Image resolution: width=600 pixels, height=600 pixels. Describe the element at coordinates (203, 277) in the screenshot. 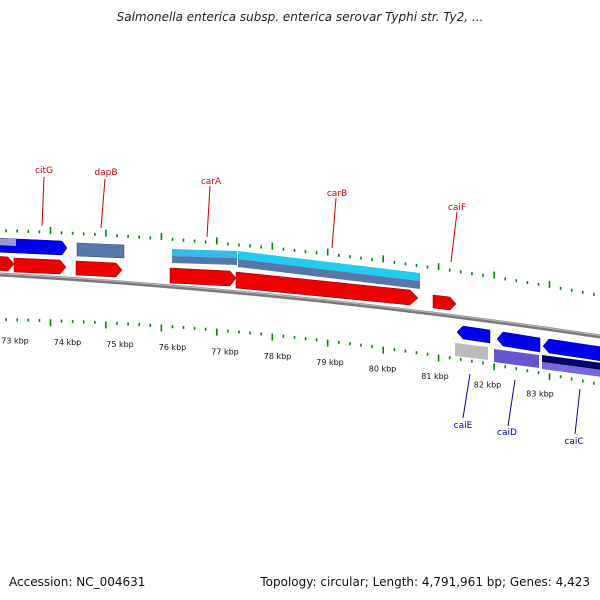

I see `feature-carA-cds` at that location.